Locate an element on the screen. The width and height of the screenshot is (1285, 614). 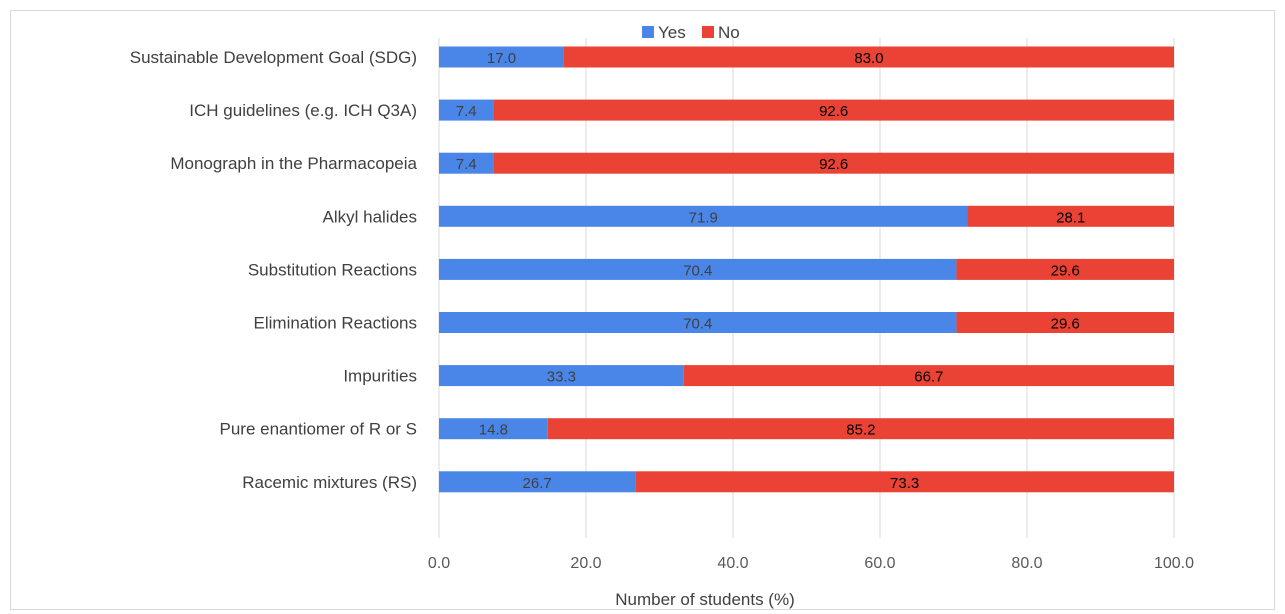
data-label-yes: 14.8 is located at coordinates (493, 430).